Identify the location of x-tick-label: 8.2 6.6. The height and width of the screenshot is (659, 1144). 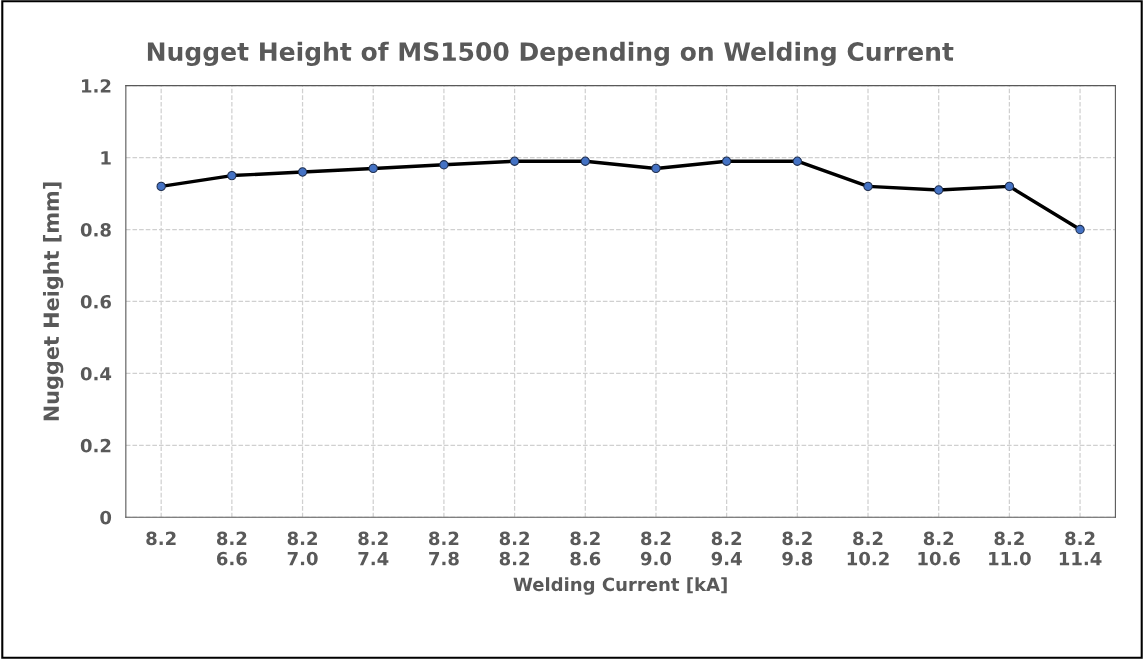
(231, 548).